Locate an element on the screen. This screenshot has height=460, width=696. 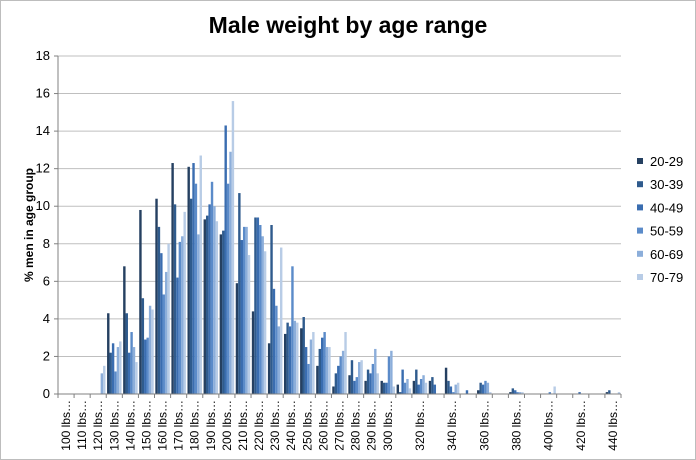
y-tick-label: 18 is located at coordinates (43, 55).